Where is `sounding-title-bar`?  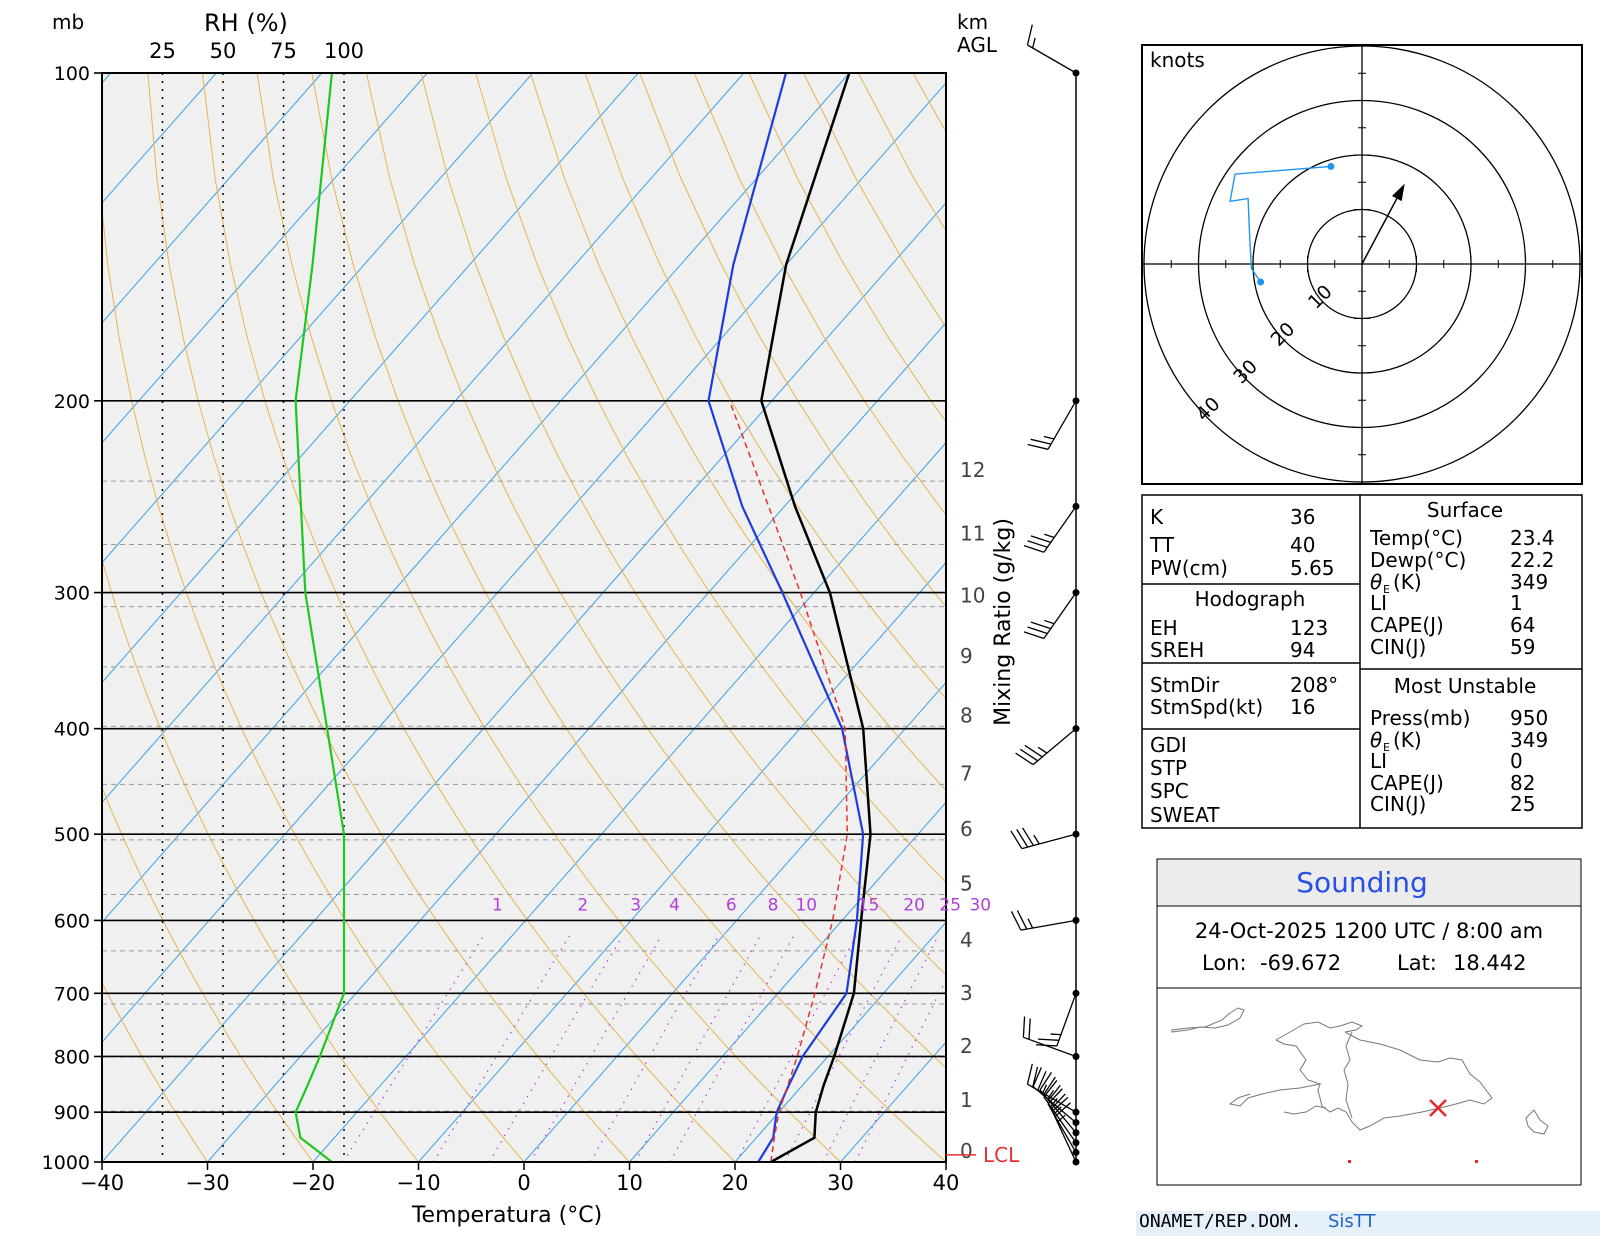 sounding-title-bar is located at coordinates (1369, 882).